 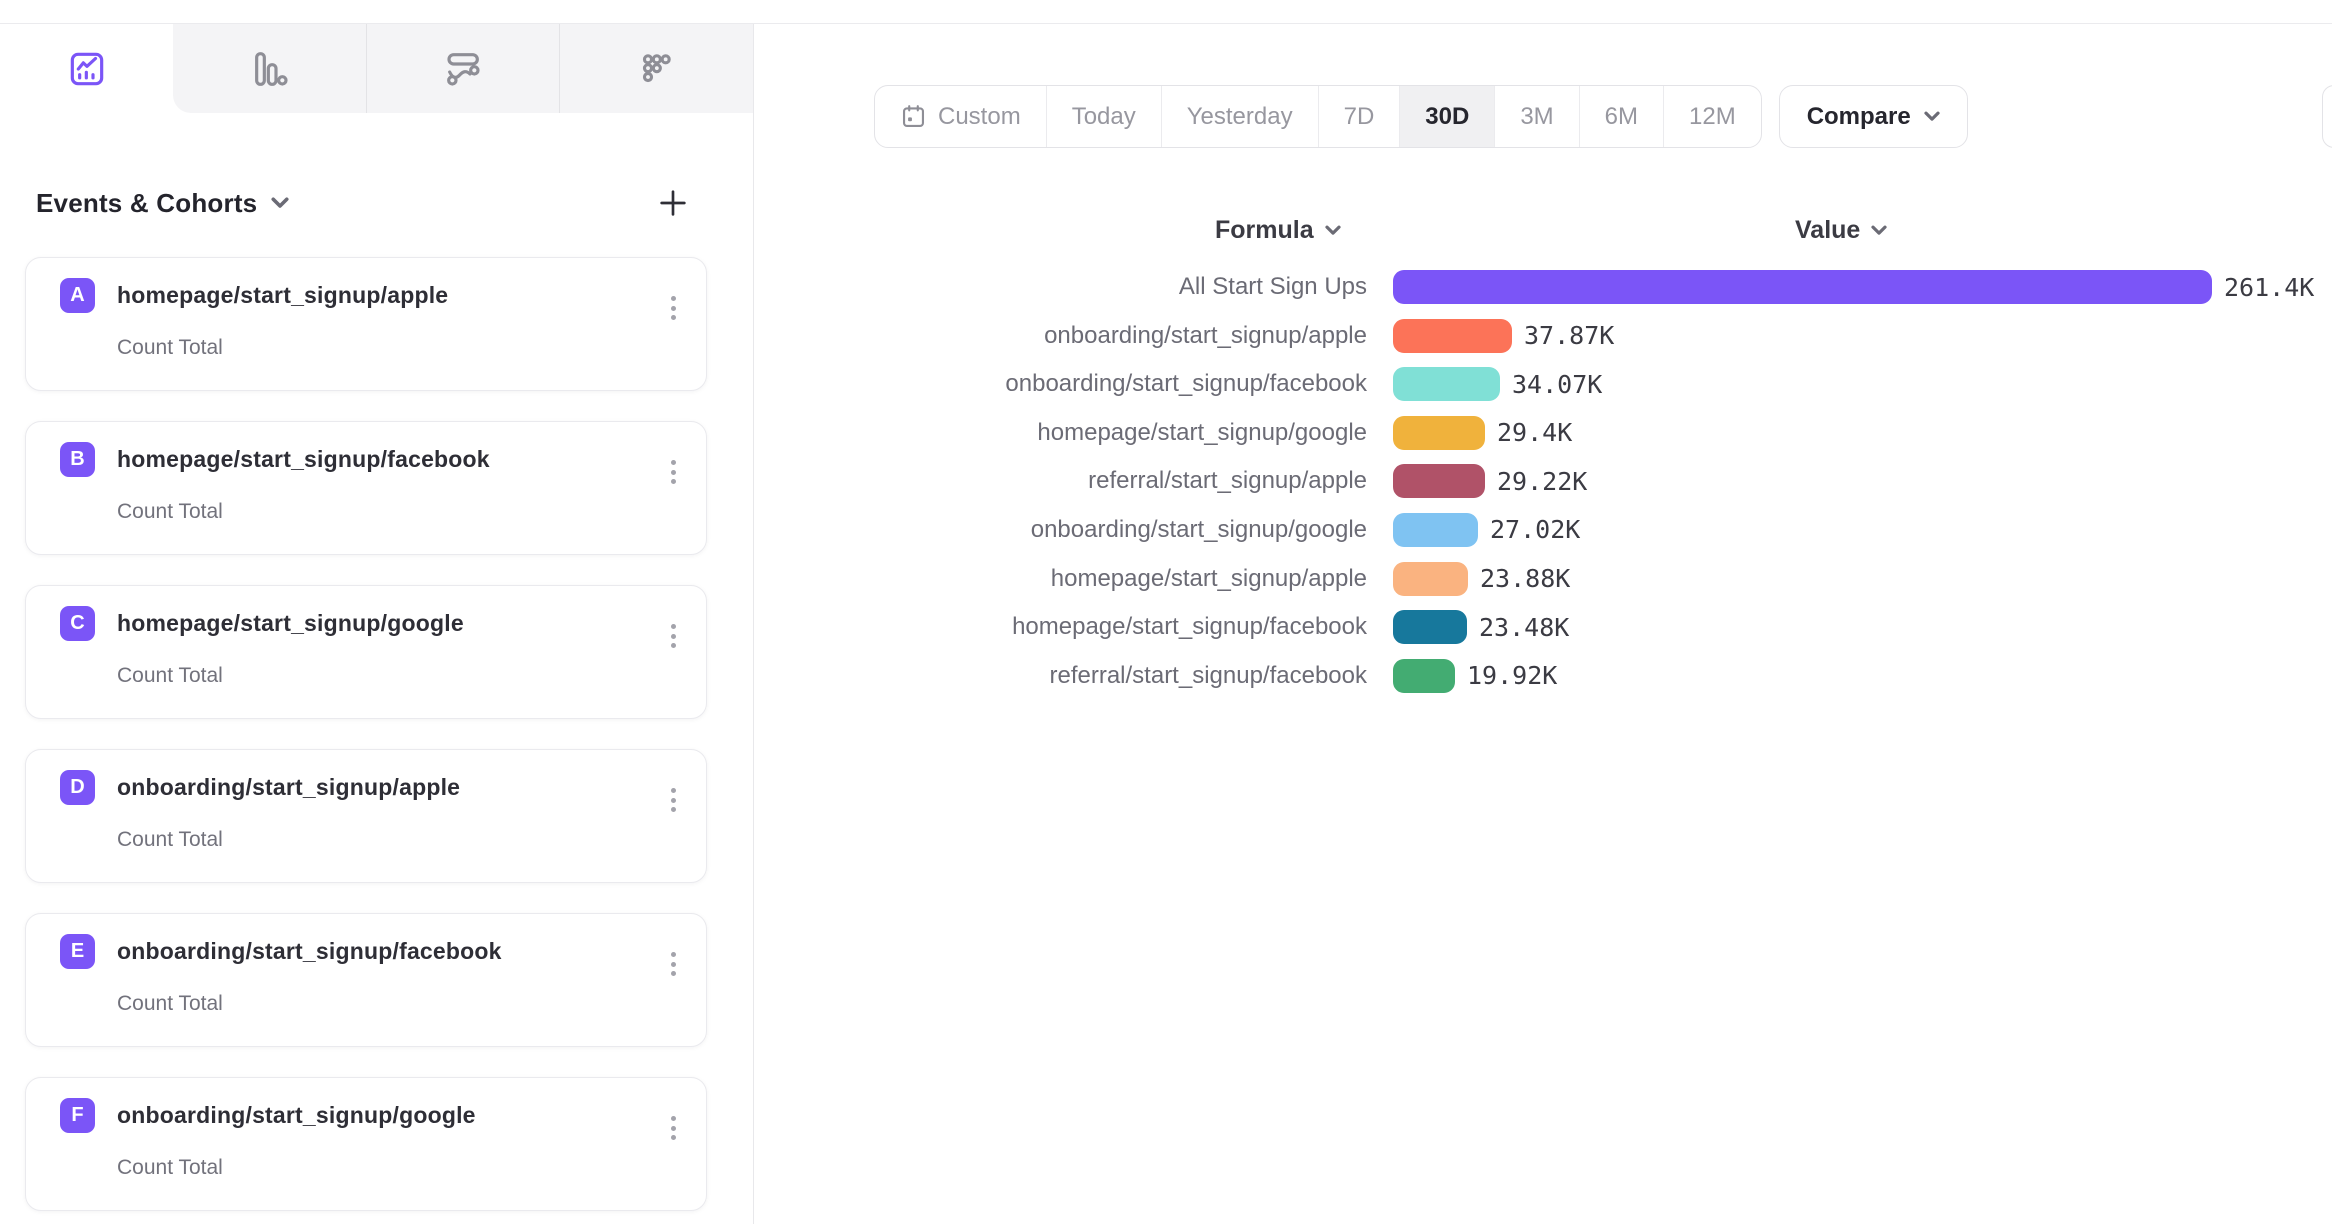 I want to click on events-cohorts-dropdown: Events & Cohorts, so click(x=162, y=203).